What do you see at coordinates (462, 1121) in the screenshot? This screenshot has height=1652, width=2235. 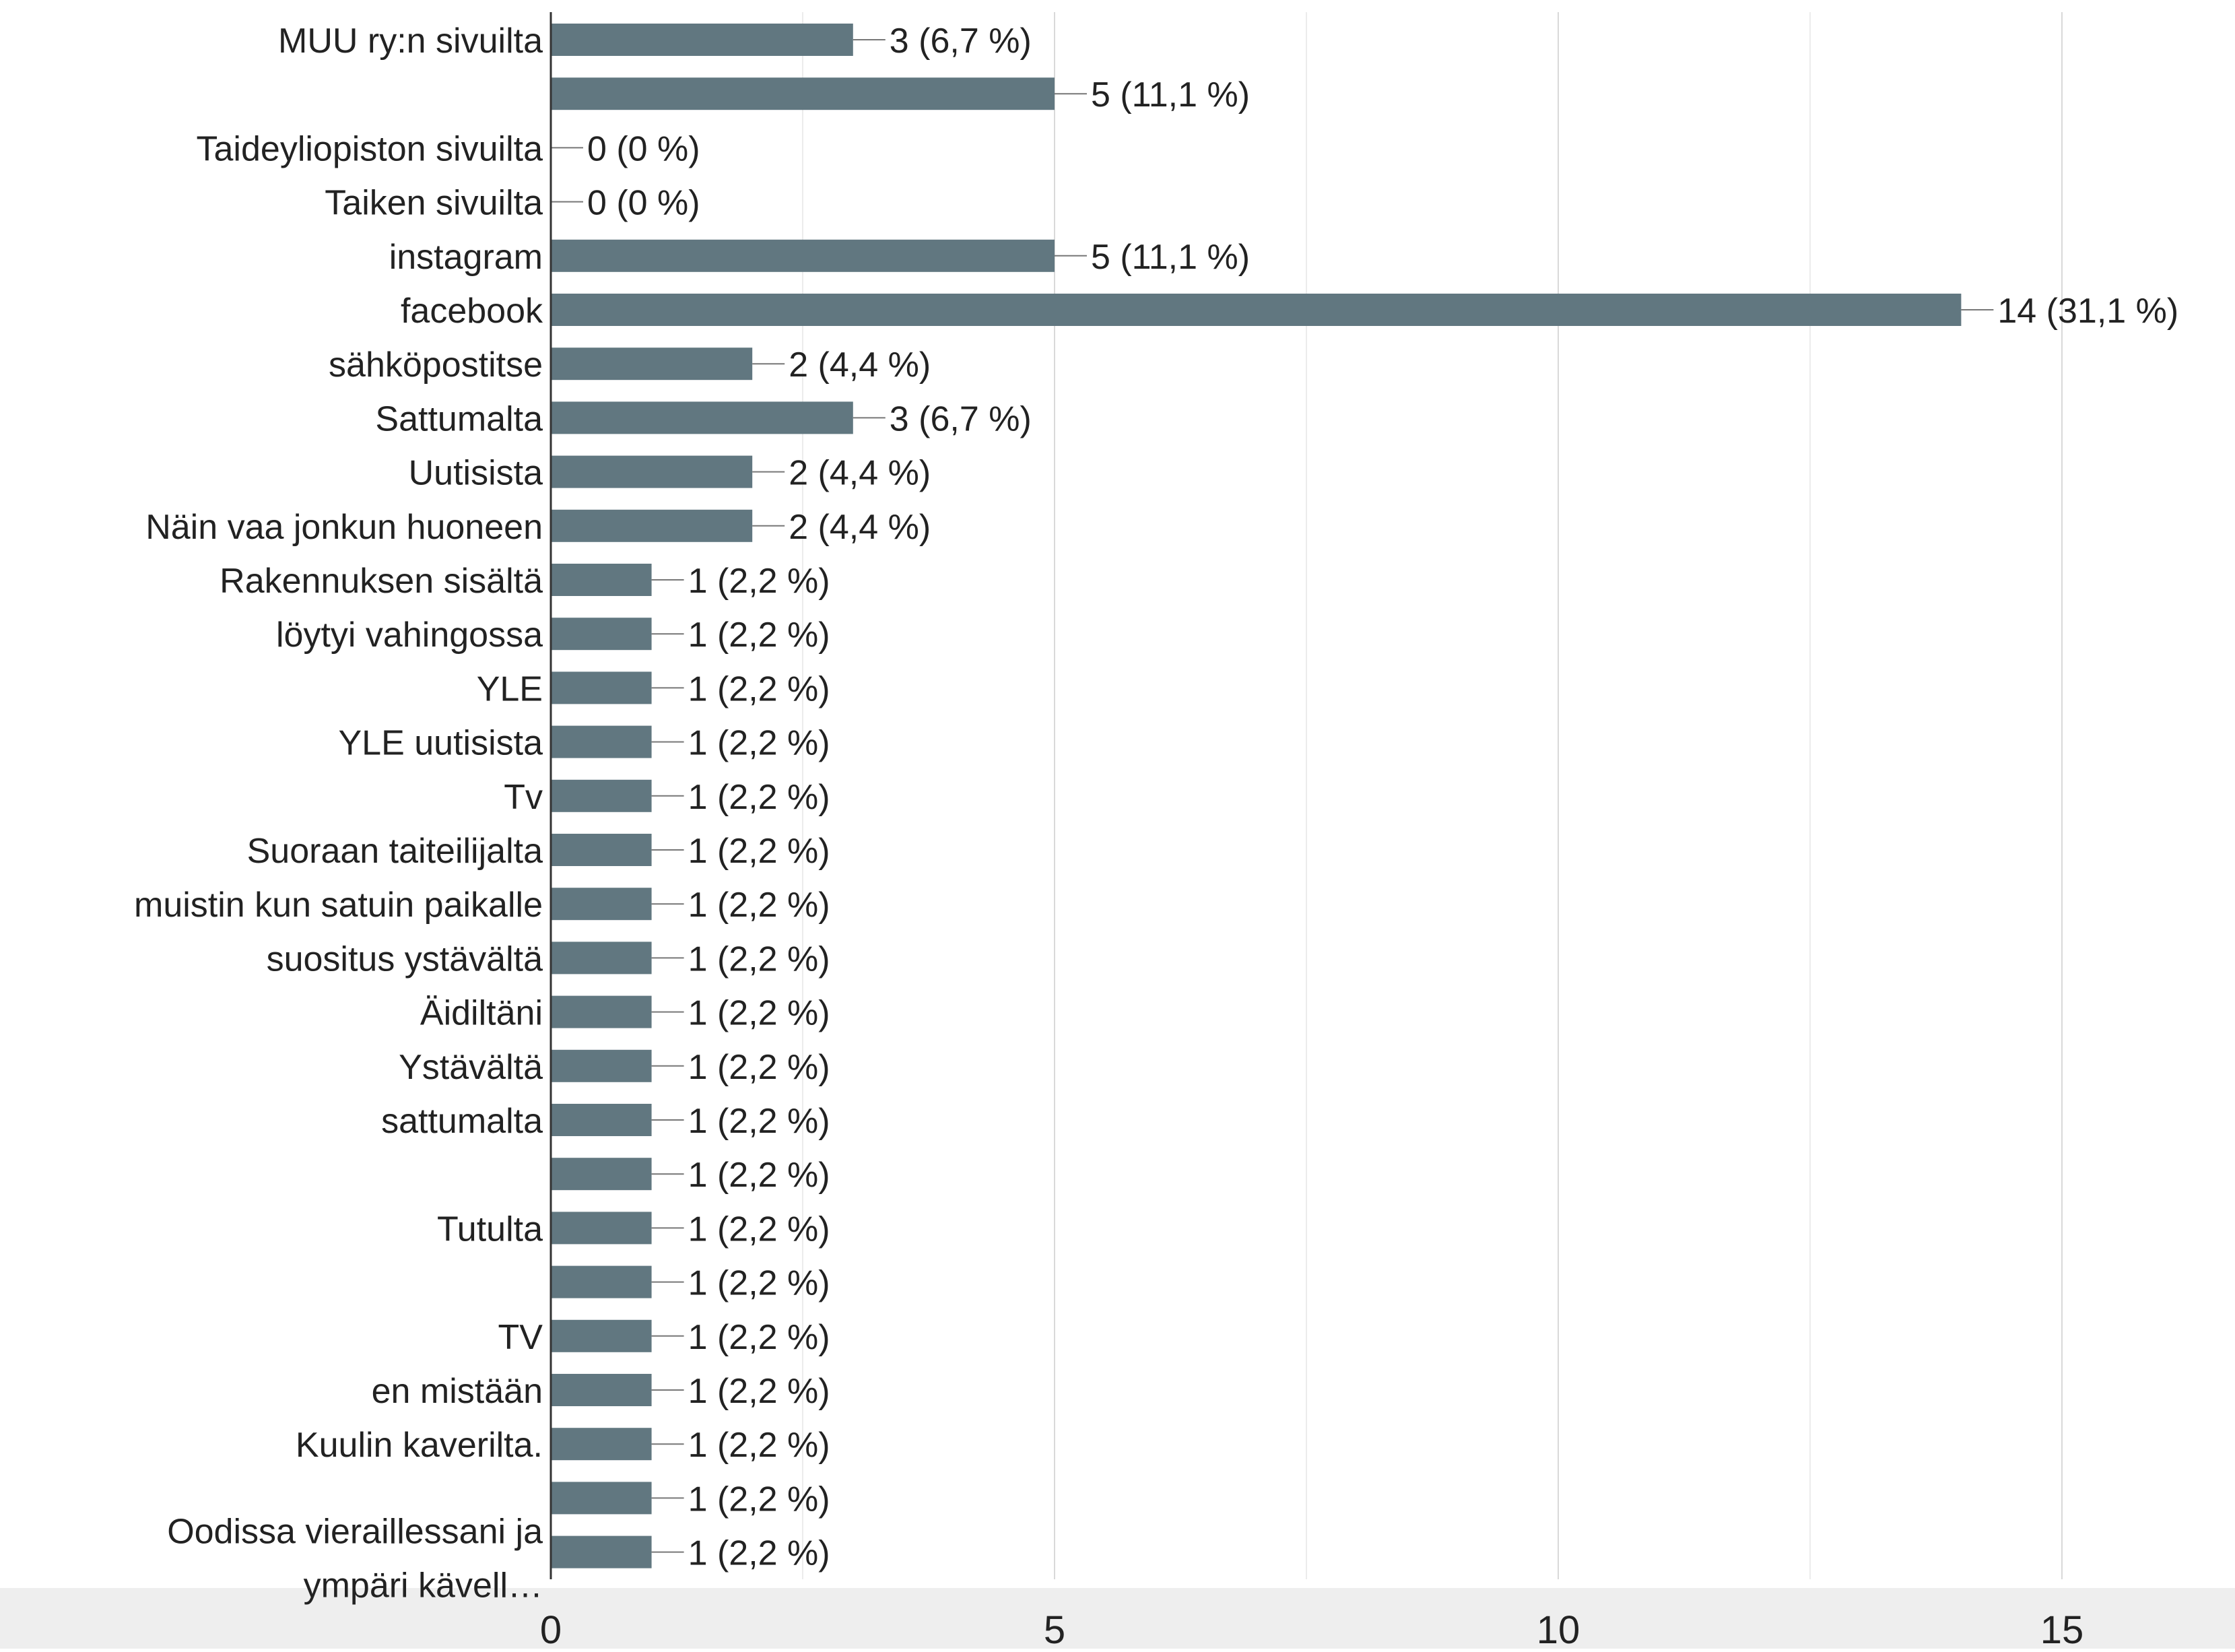 I see `category-label: sattumalta` at bounding box center [462, 1121].